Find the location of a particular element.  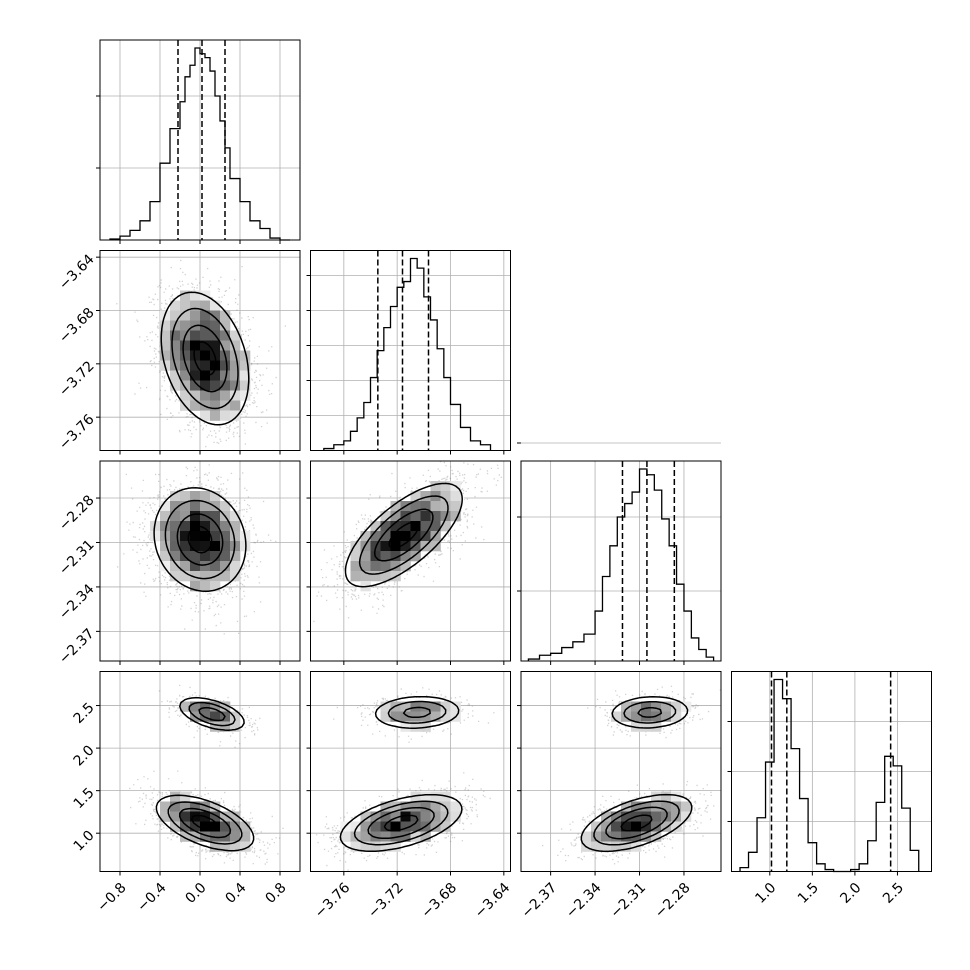

y-tick-label: 2.5 is located at coordinates (84, 713).